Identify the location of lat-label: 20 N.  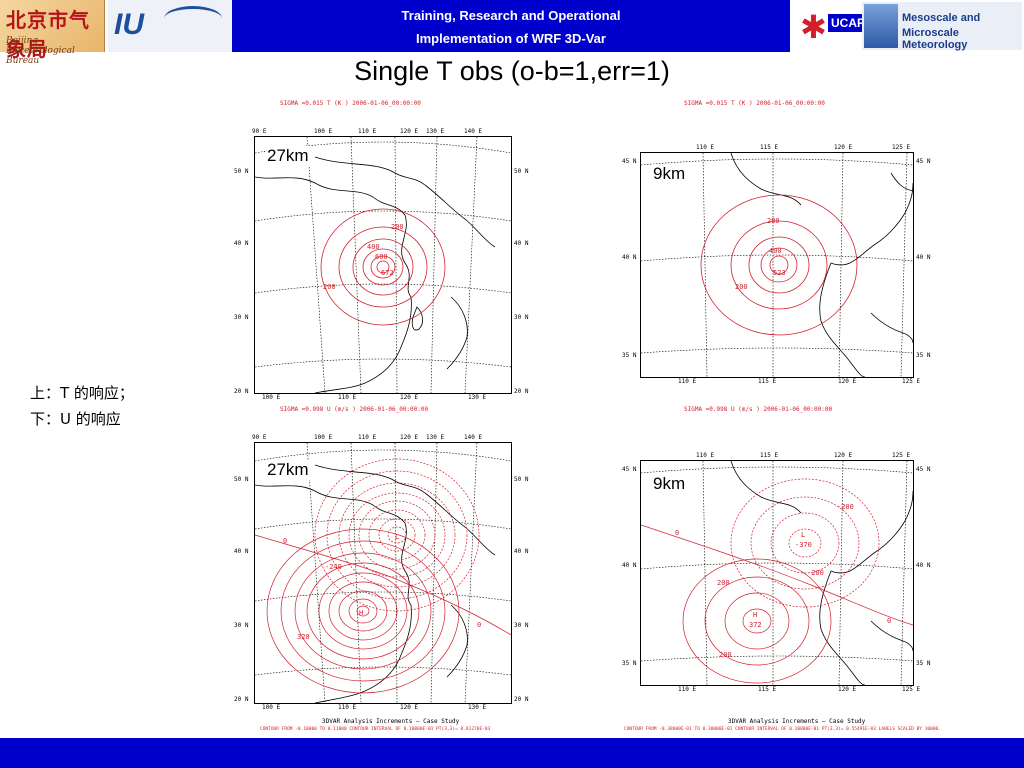
(521, 391).